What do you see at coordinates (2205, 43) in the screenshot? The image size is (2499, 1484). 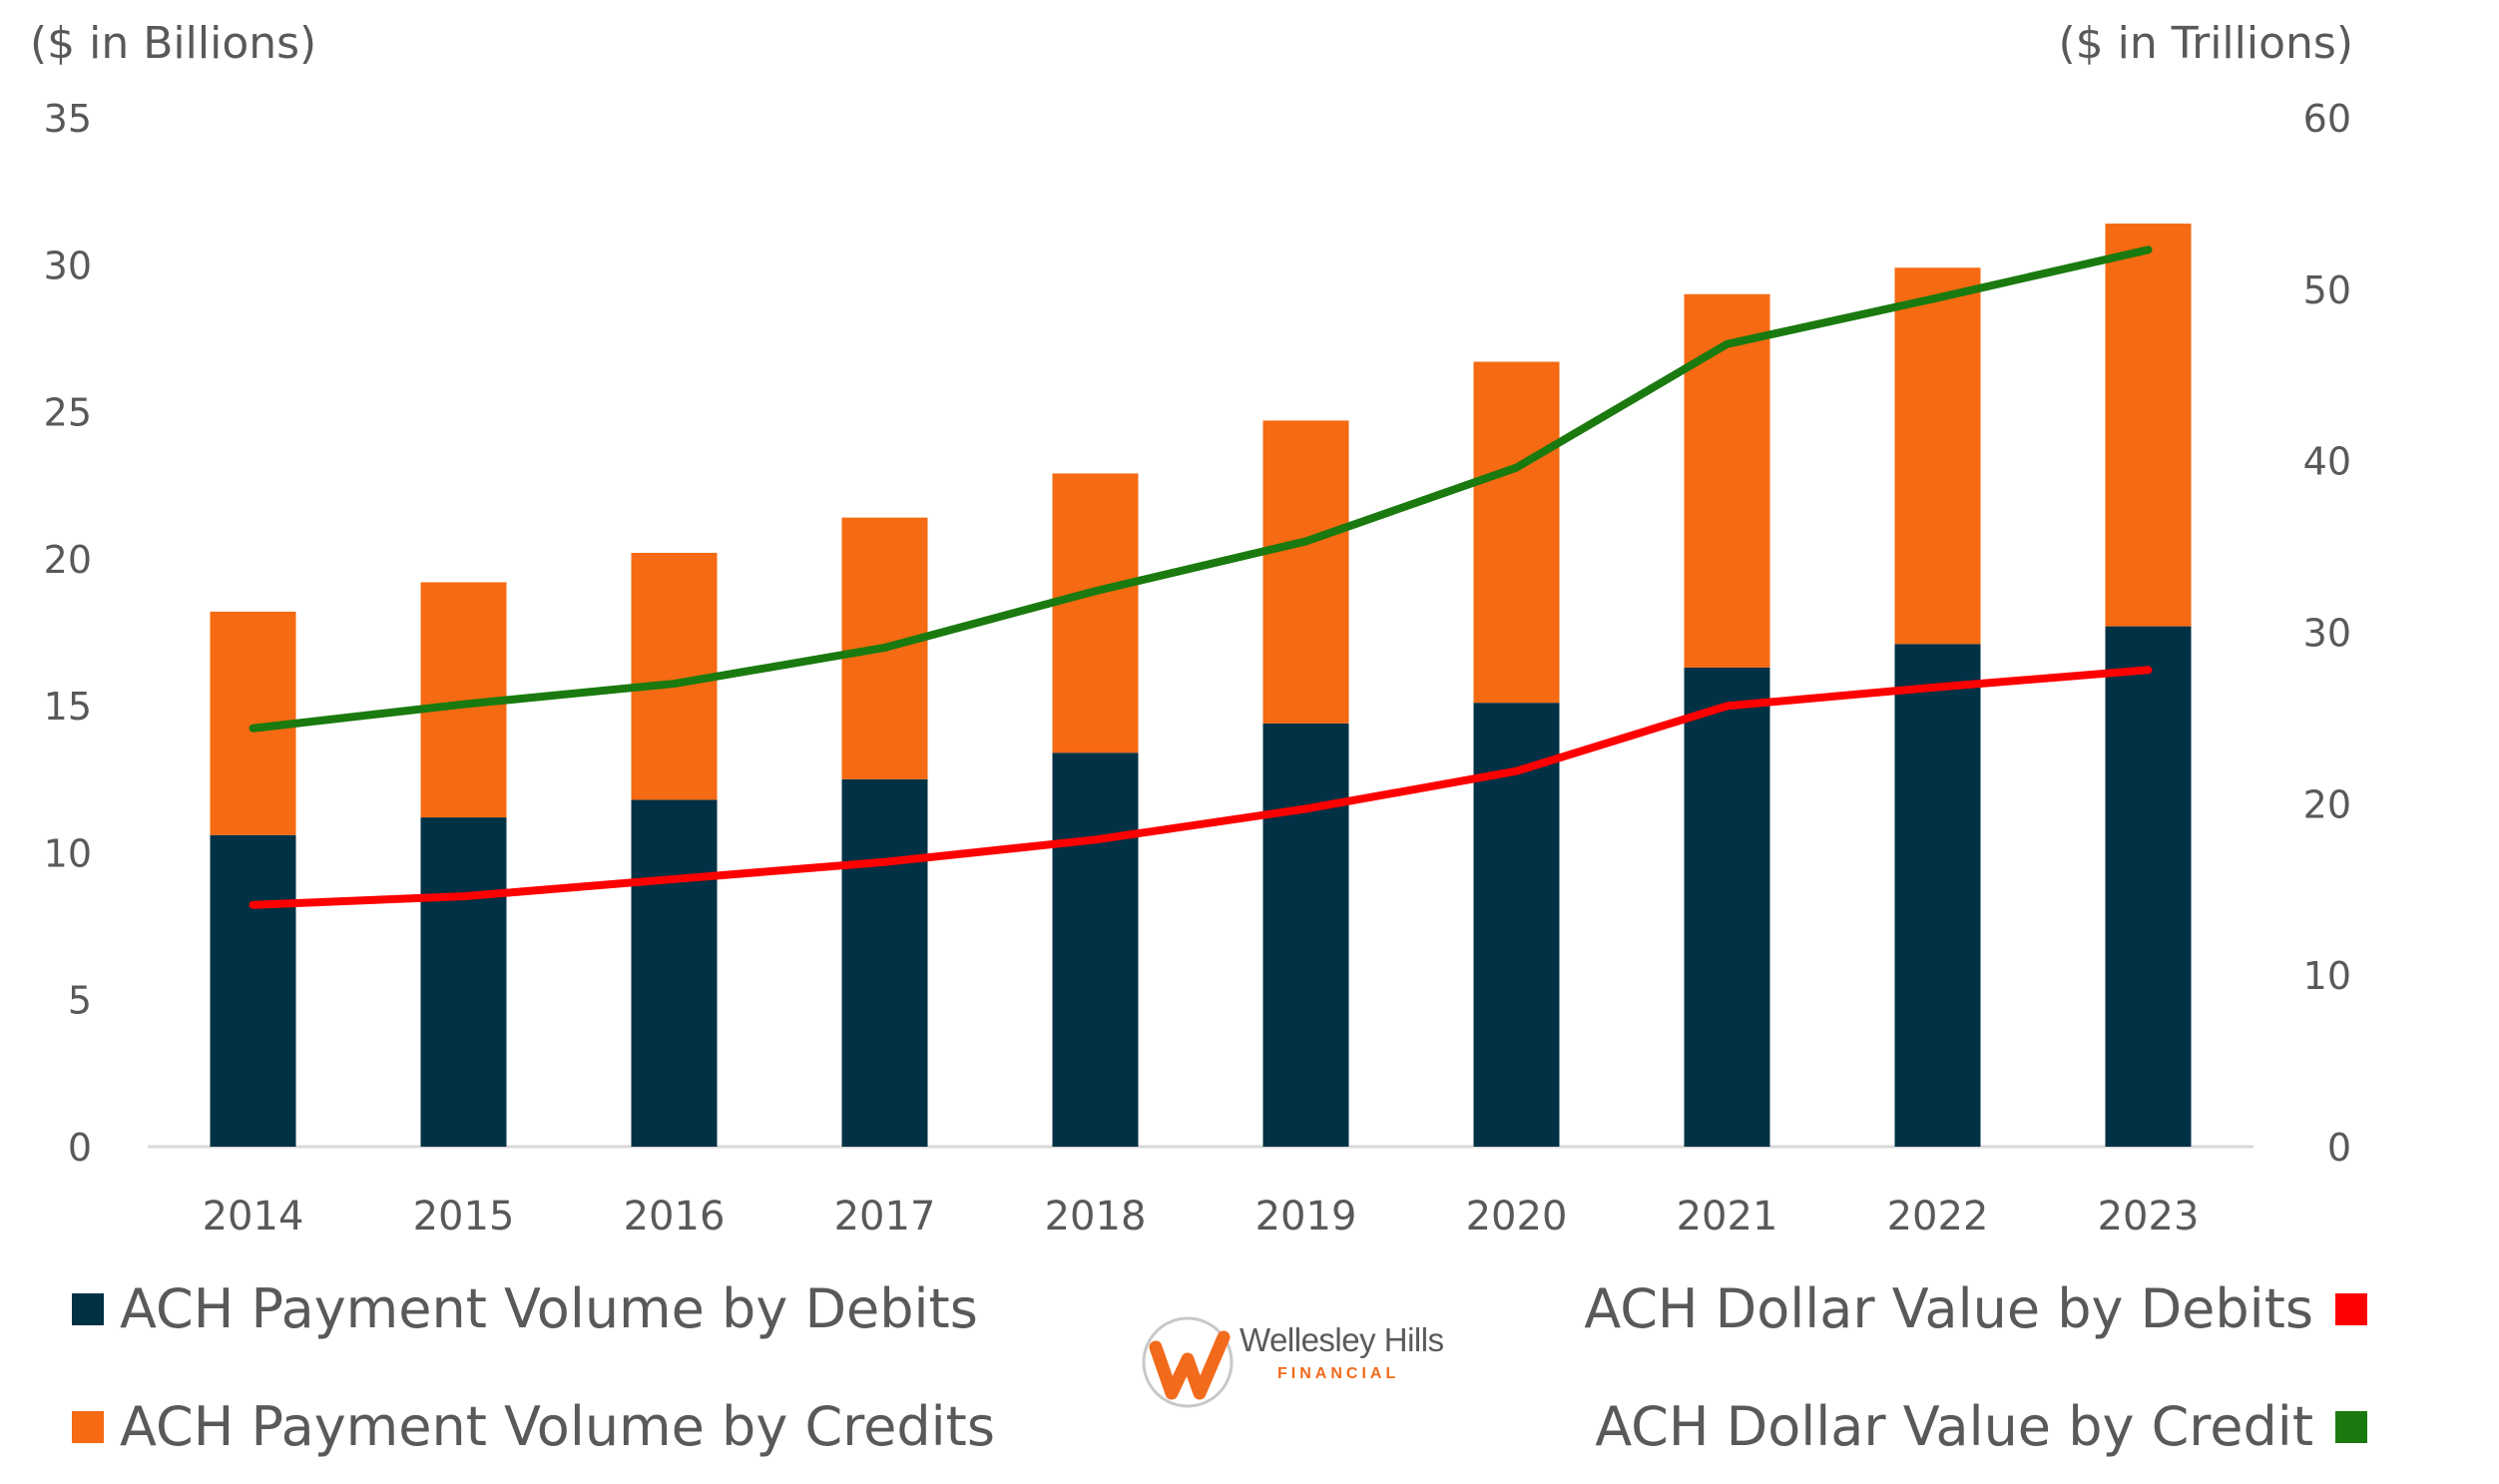 I see `right-axis-title: ($ in Trillions)` at bounding box center [2205, 43].